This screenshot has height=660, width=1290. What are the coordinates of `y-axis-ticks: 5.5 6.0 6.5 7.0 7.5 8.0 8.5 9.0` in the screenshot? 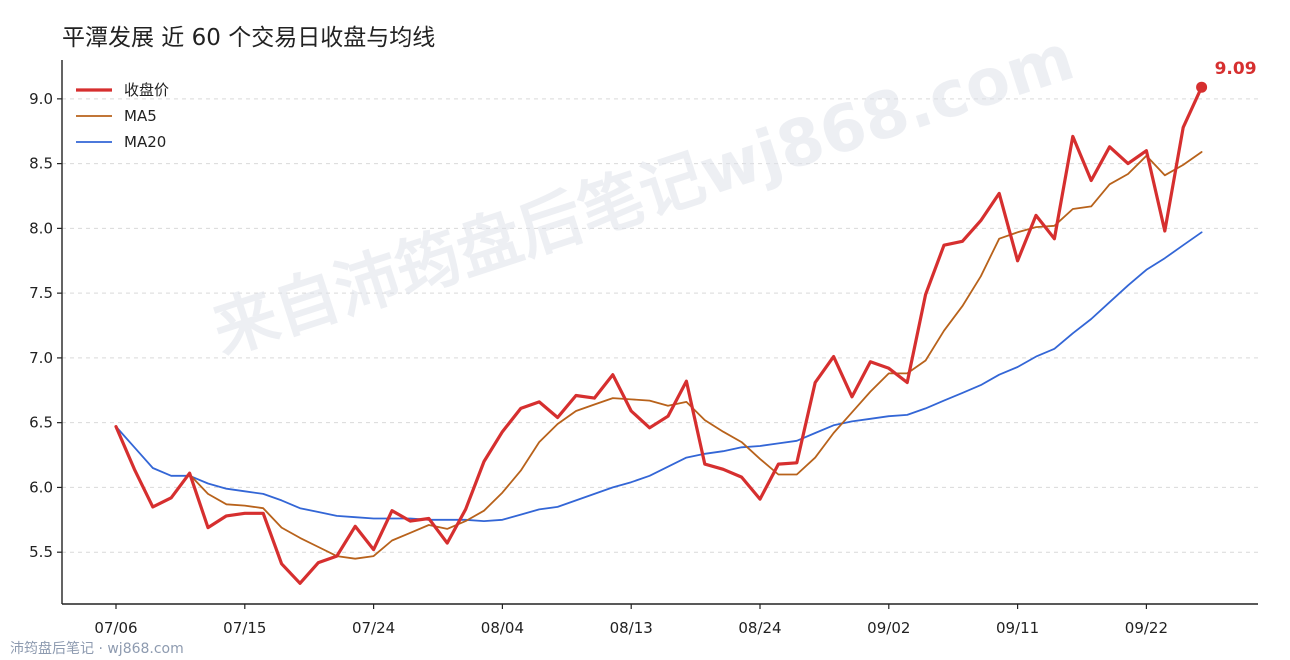 It's located at (45, 325).